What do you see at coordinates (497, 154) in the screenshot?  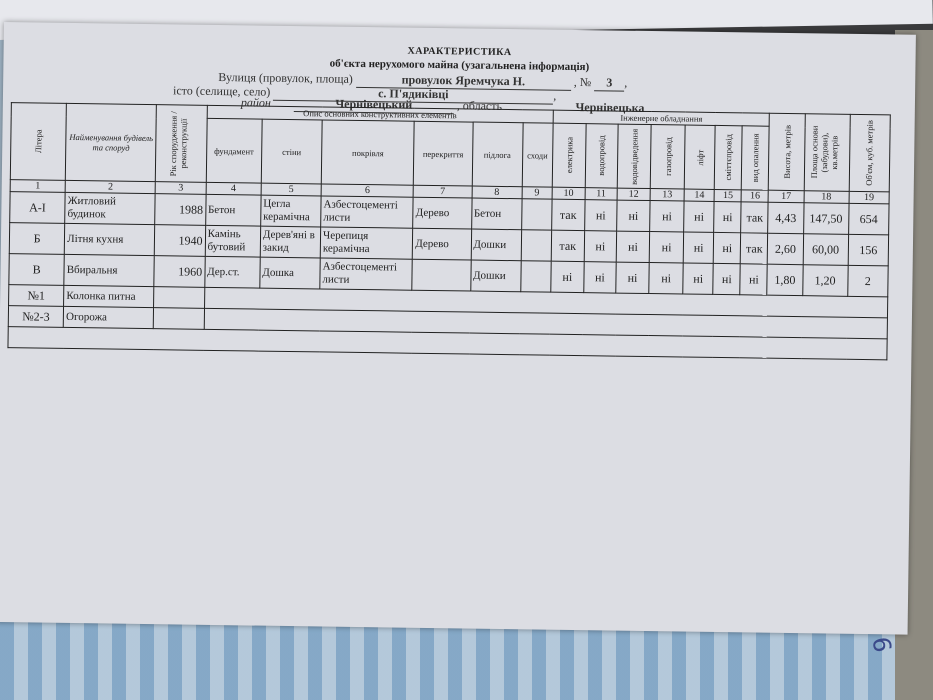 I see `col-floor: підлога` at bounding box center [497, 154].